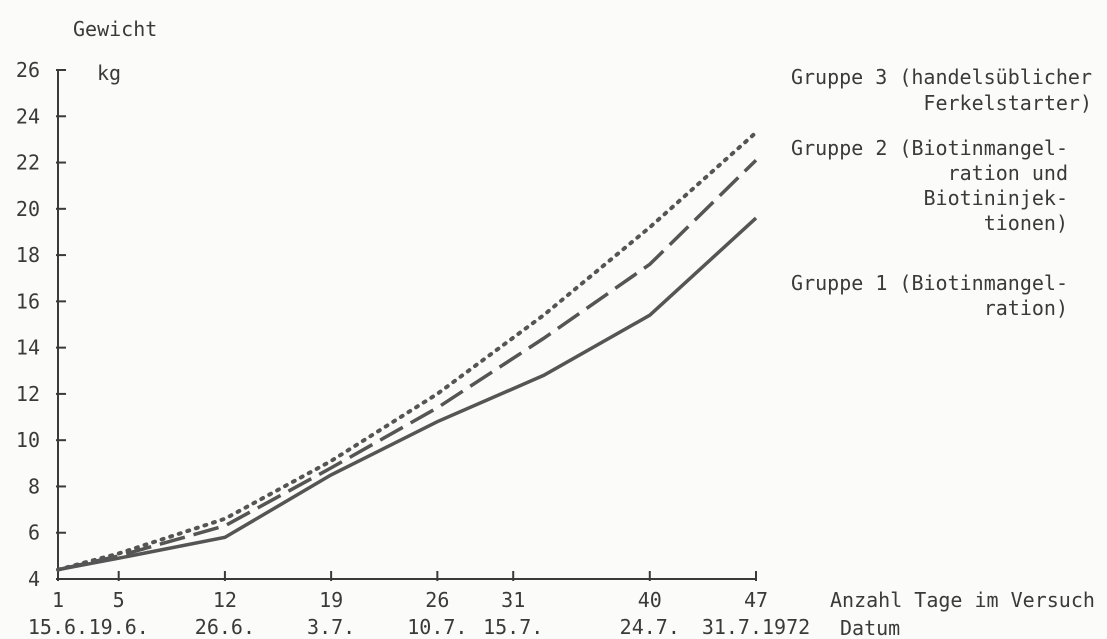 The height and width of the screenshot is (639, 1107). I want to click on y-tick-label: 22, so click(28, 163).